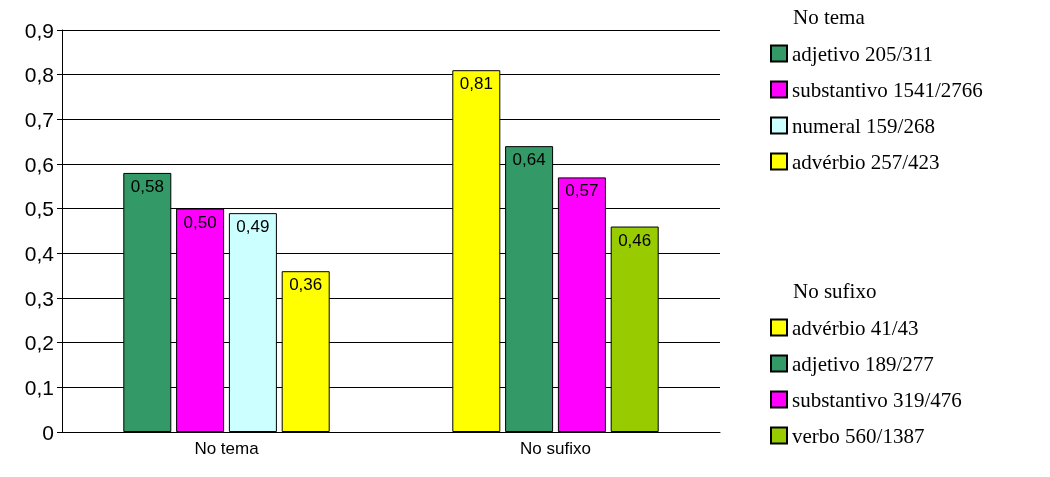 The width and height of the screenshot is (1050, 477). Describe the element at coordinates (835, 290) in the screenshot. I see `text: No sufixo` at that location.